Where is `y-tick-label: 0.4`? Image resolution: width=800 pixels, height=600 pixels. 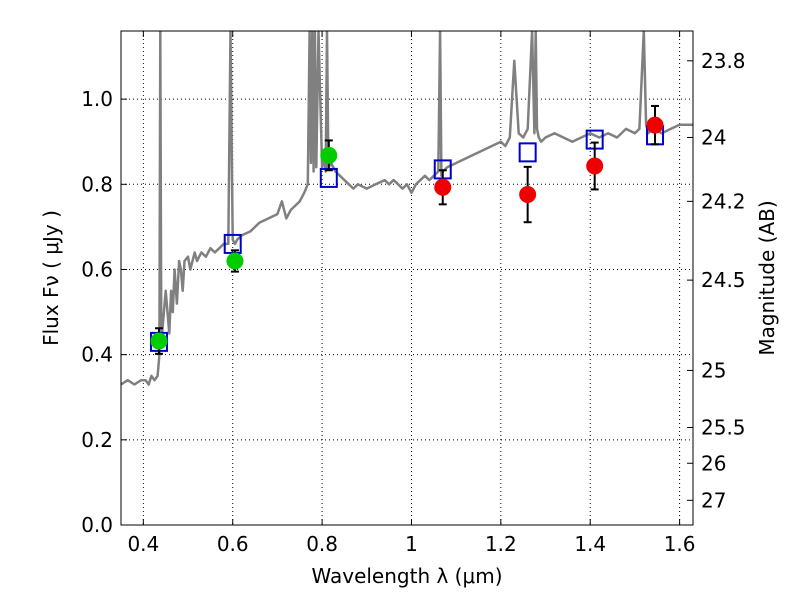
y-tick-label: 0.4 is located at coordinates (97, 355).